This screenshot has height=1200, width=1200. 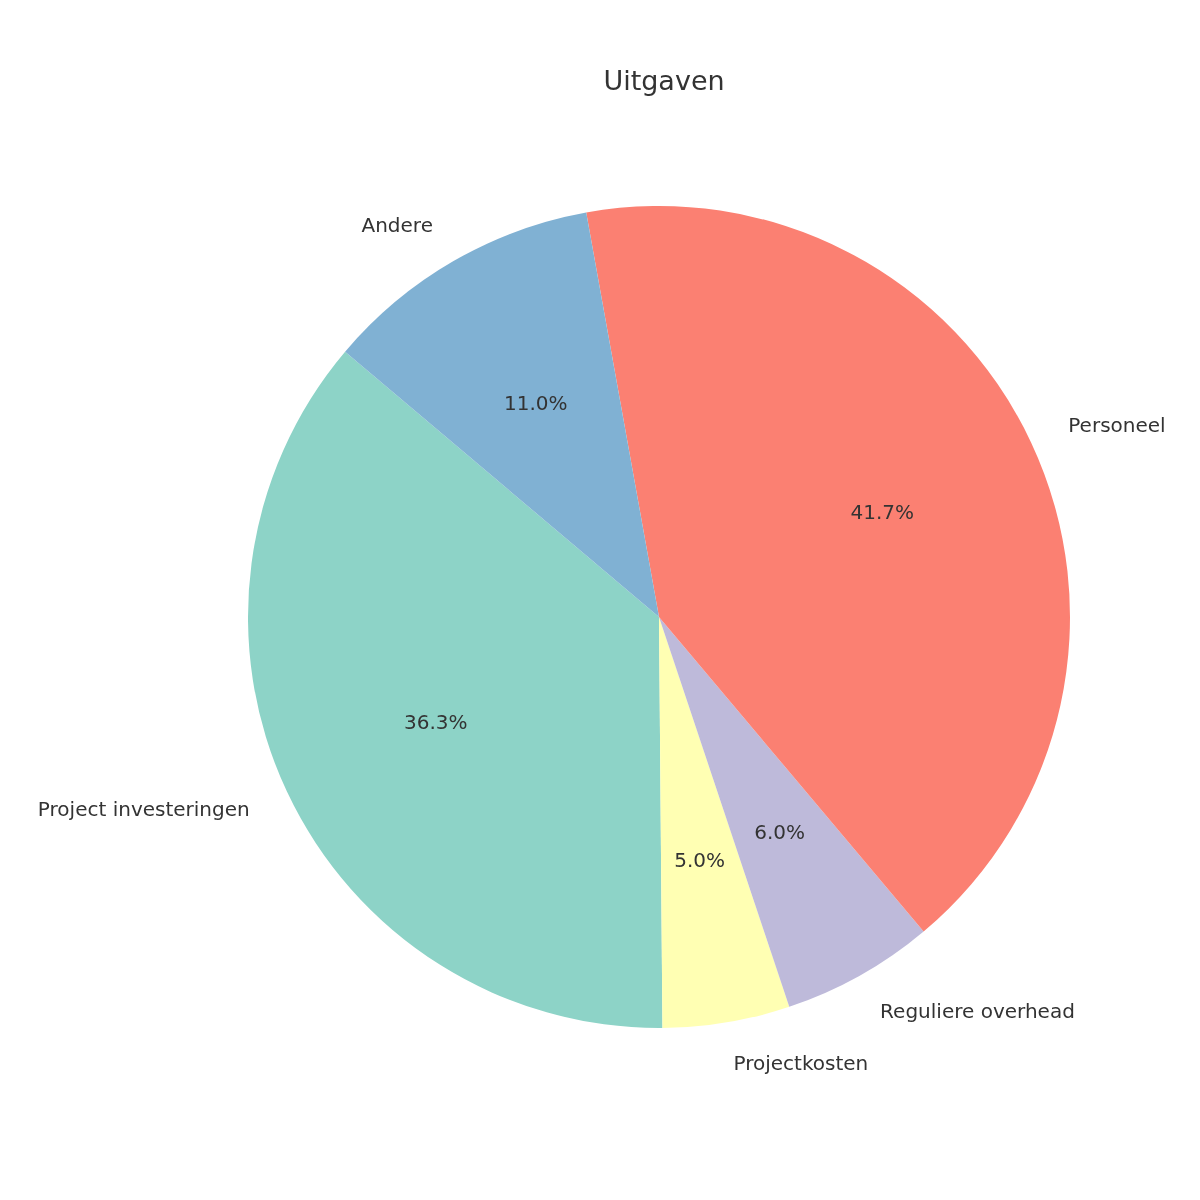 I want to click on chart-title: Uitgaven, so click(x=664, y=80).